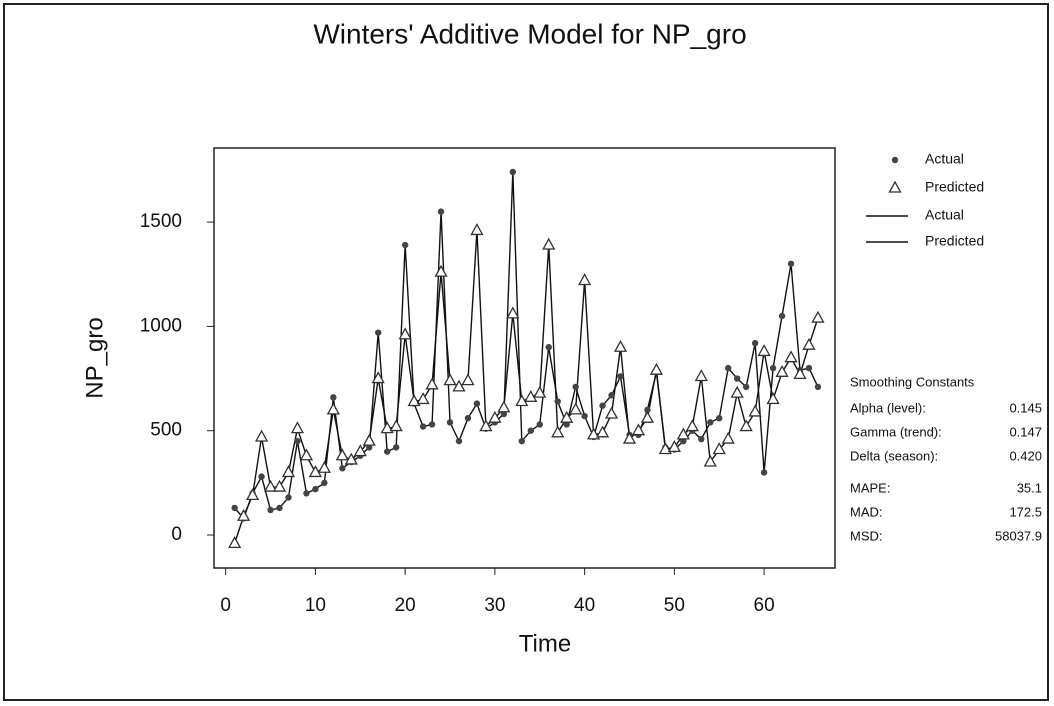 The height and width of the screenshot is (706, 1054). Describe the element at coordinates (225, 605) in the screenshot. I see `x-tick-label: 0` at that location.